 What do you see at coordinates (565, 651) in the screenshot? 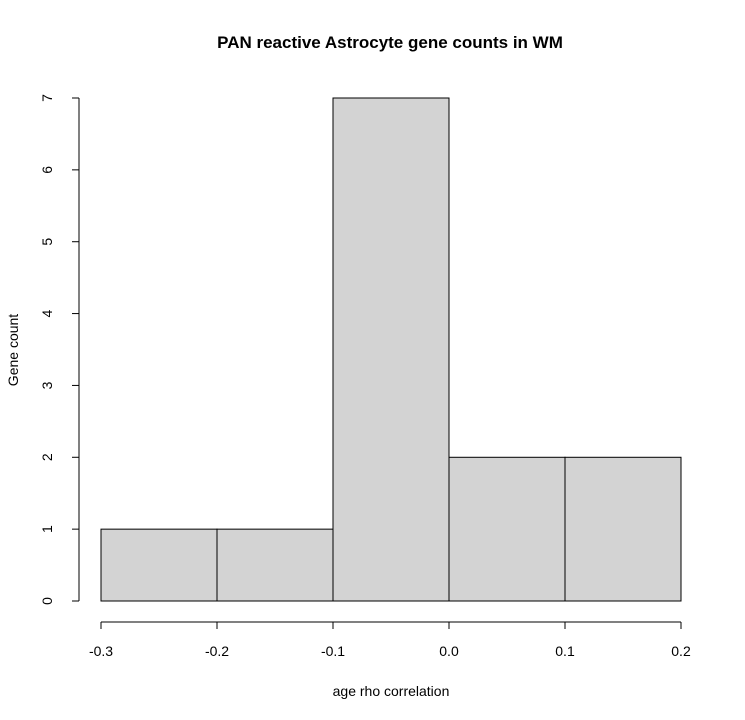
I see `x-tick-label-4: 0.1` at bounding box center [565, 651].